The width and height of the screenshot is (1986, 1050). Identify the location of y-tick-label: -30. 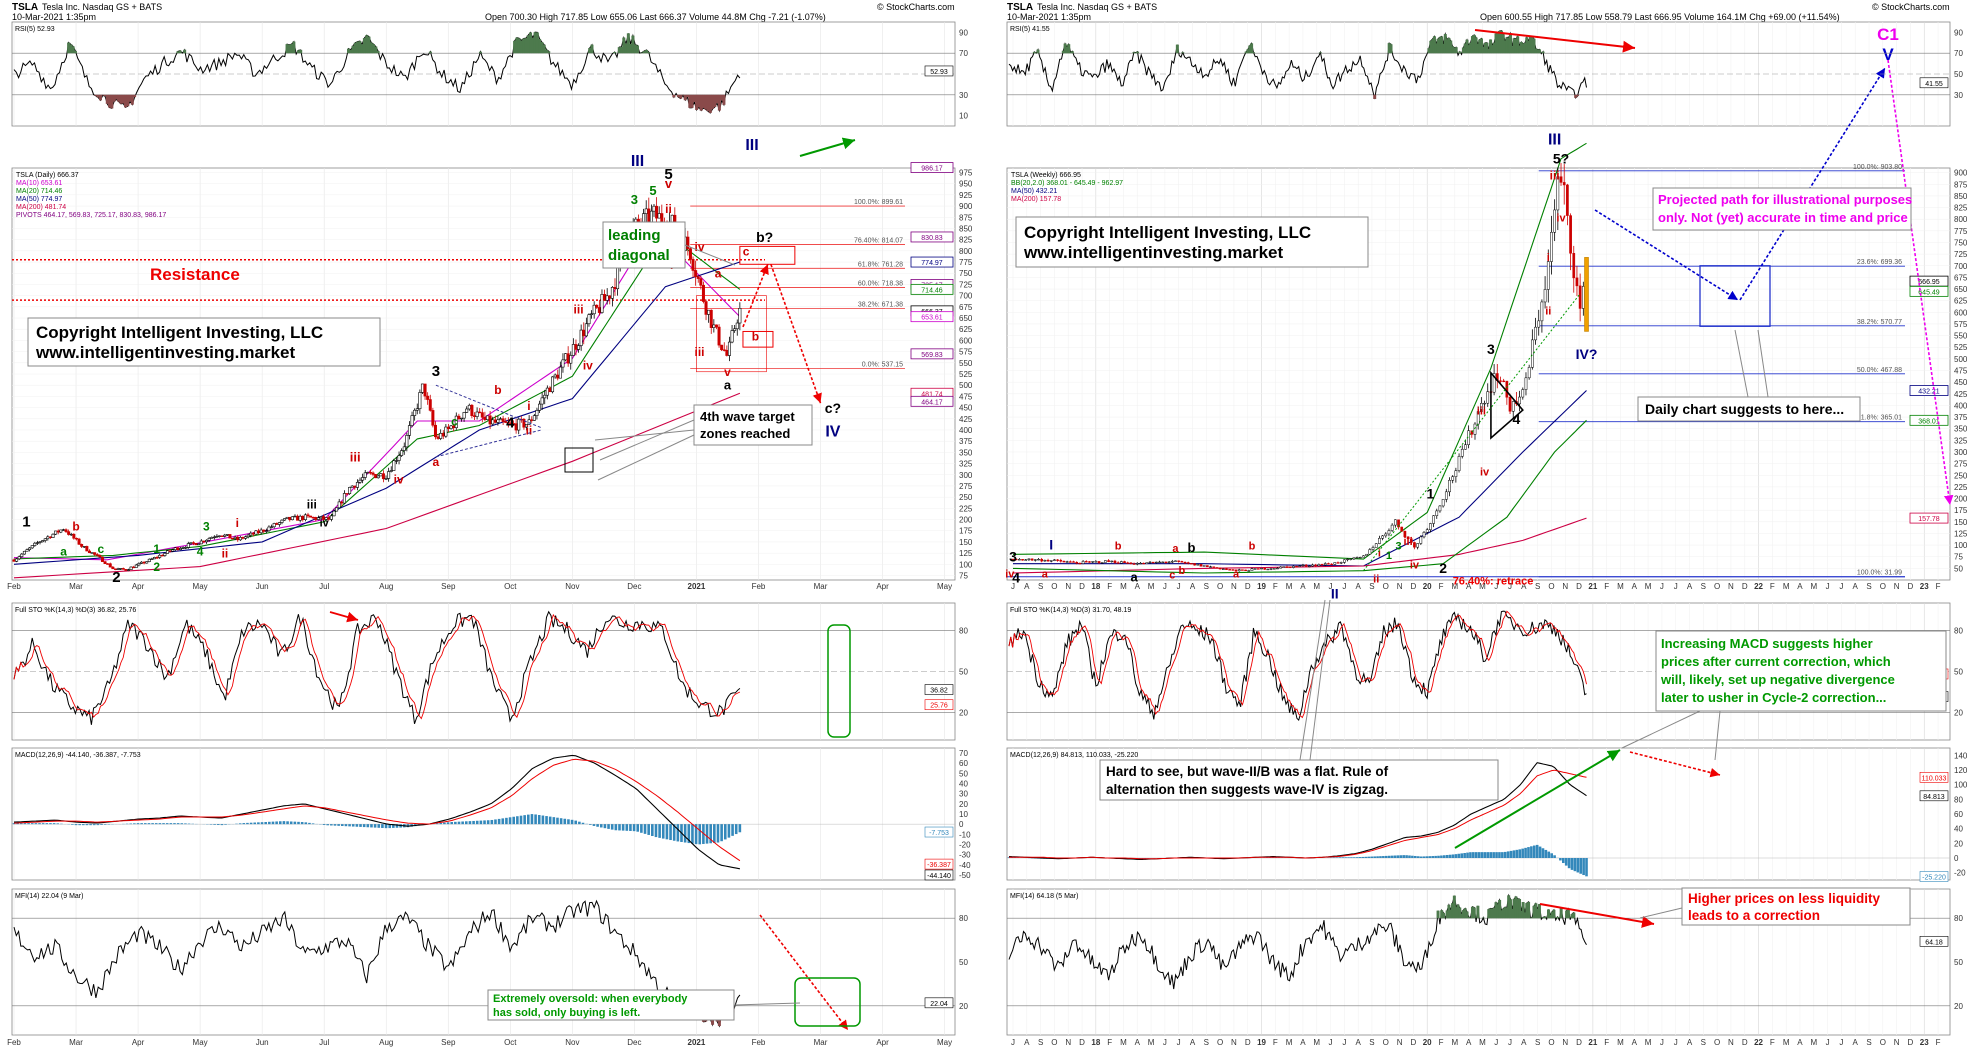
(965, 855).